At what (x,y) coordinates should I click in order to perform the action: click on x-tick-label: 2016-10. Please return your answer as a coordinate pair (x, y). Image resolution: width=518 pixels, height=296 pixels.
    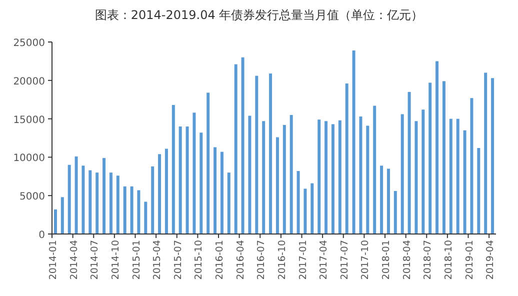
    Looking at the image, I should click on (282, 260).